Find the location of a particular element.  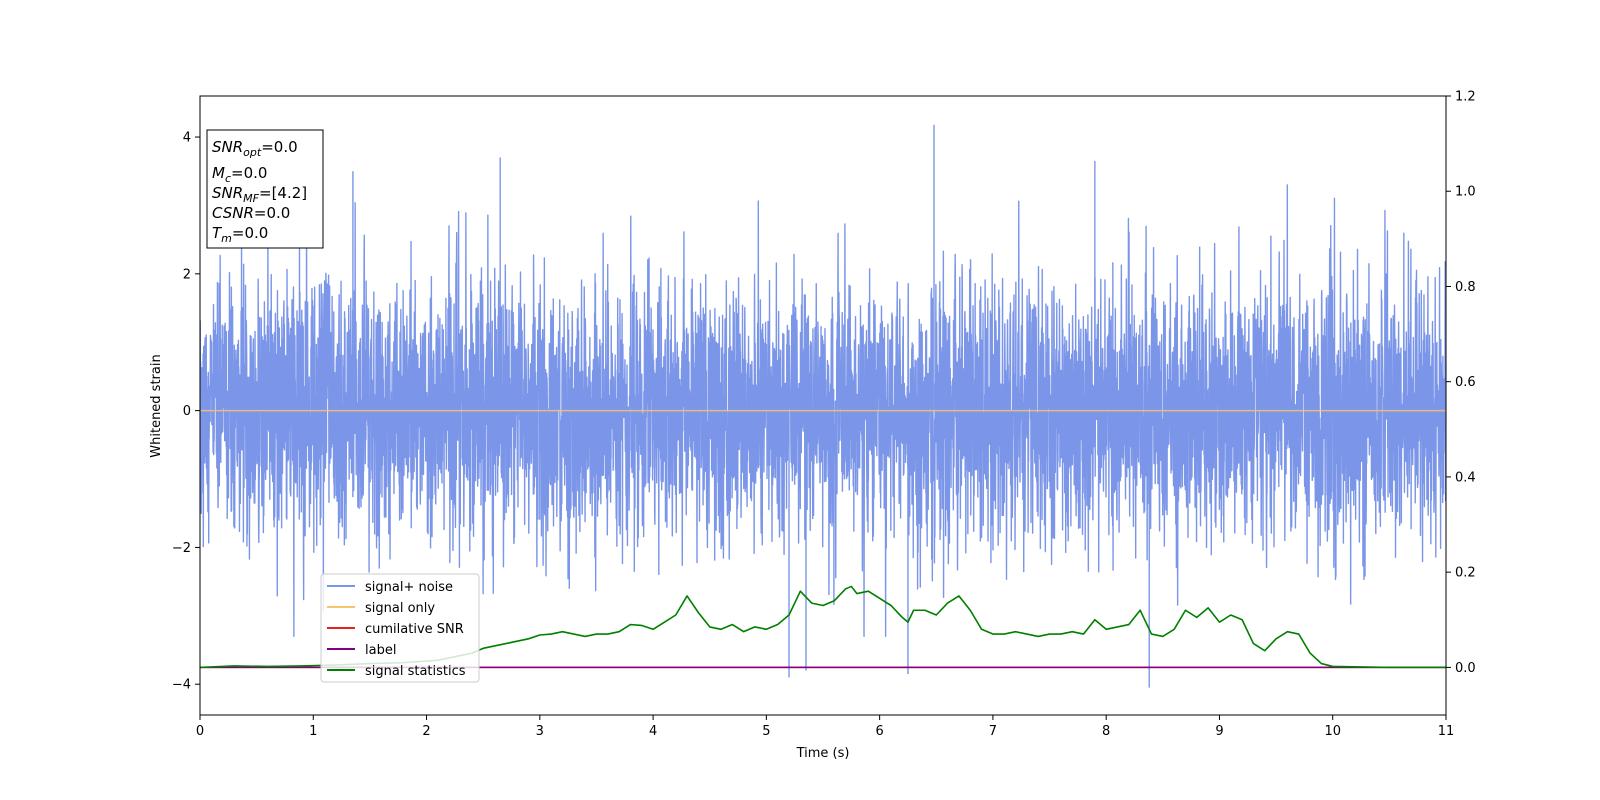

legend-label: signal+ noise is located at coordinates (409, 587).